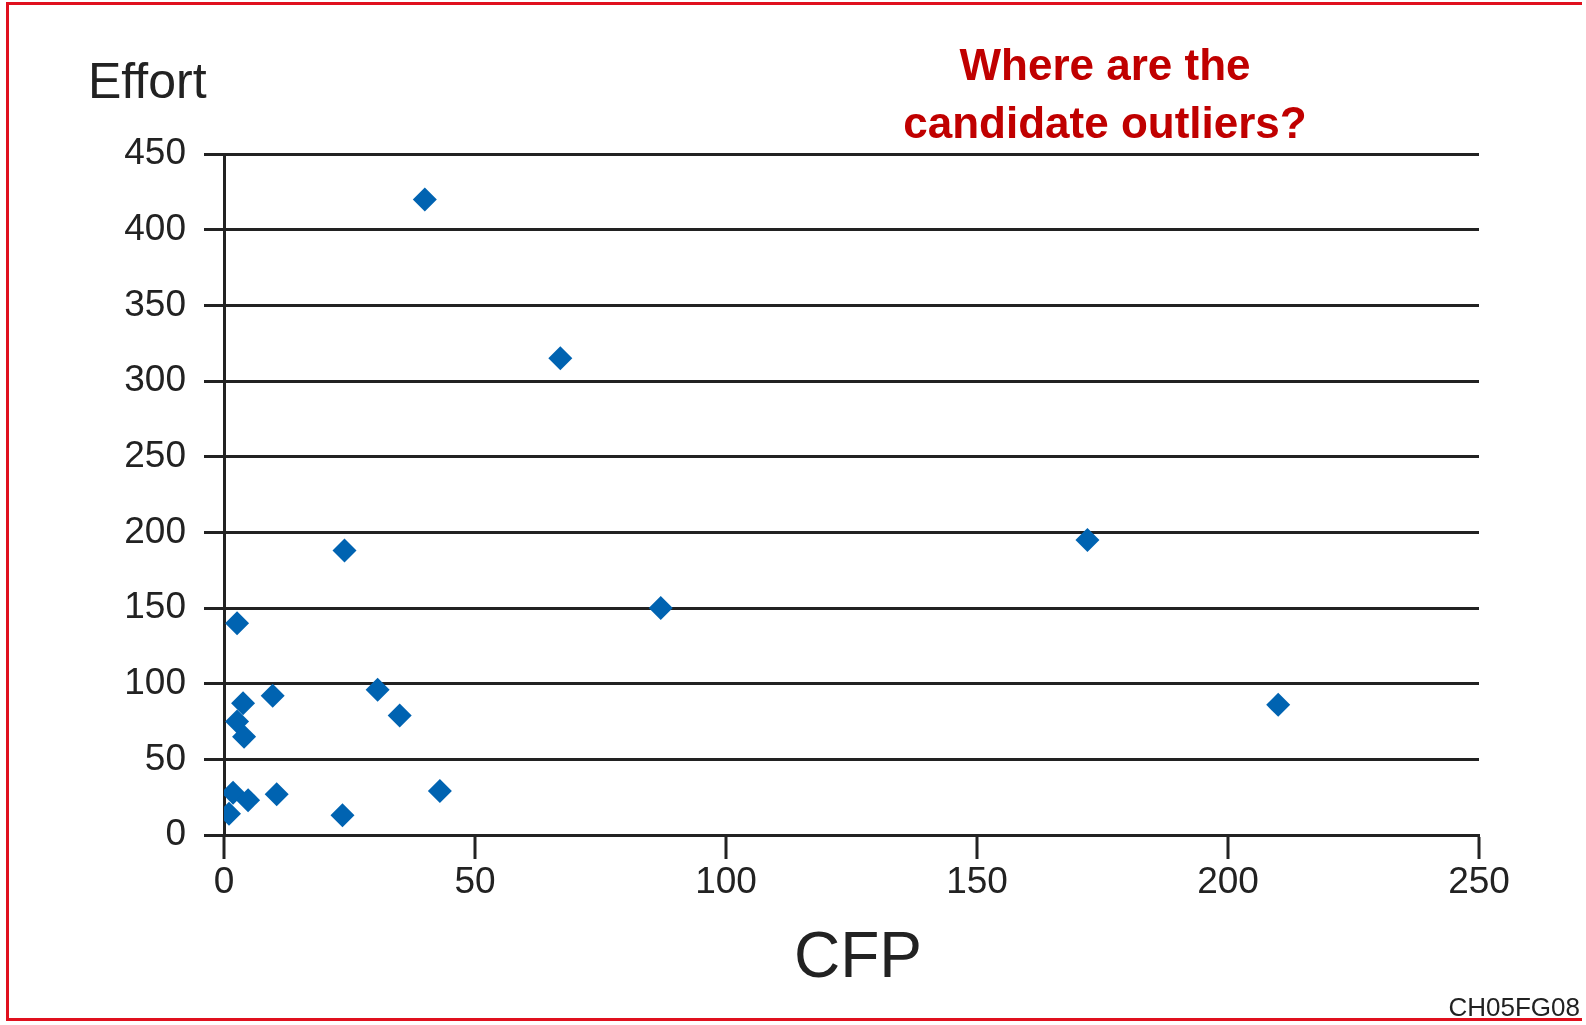  I want to click on x-tick-label: 200, so click(1228, 881).